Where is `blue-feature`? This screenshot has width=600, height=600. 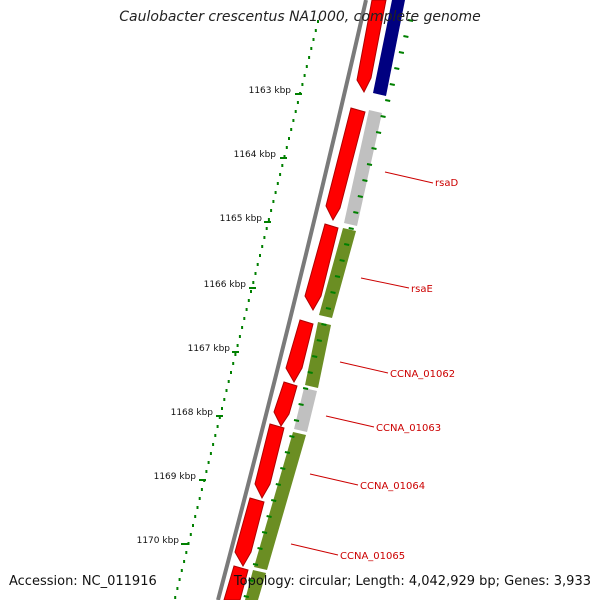
blue-feature is located at coordinates (389, 48).